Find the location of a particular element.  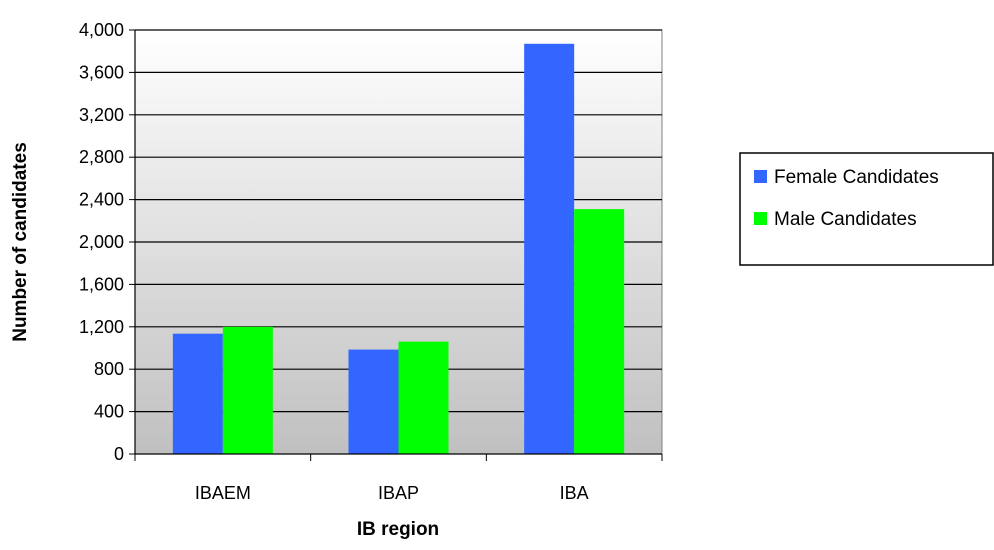

bar-ibaem-female is located at coordinates (197, 393).